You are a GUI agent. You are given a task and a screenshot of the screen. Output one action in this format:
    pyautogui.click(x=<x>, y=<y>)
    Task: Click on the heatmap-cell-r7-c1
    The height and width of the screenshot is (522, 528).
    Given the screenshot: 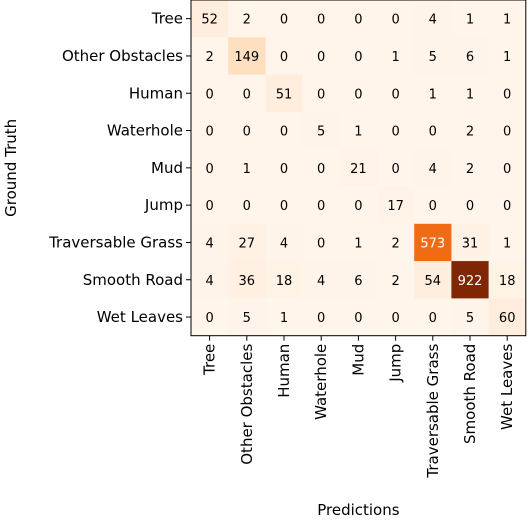 What is the action you would take?
    pyautogui.click(x=247, y=280)
    